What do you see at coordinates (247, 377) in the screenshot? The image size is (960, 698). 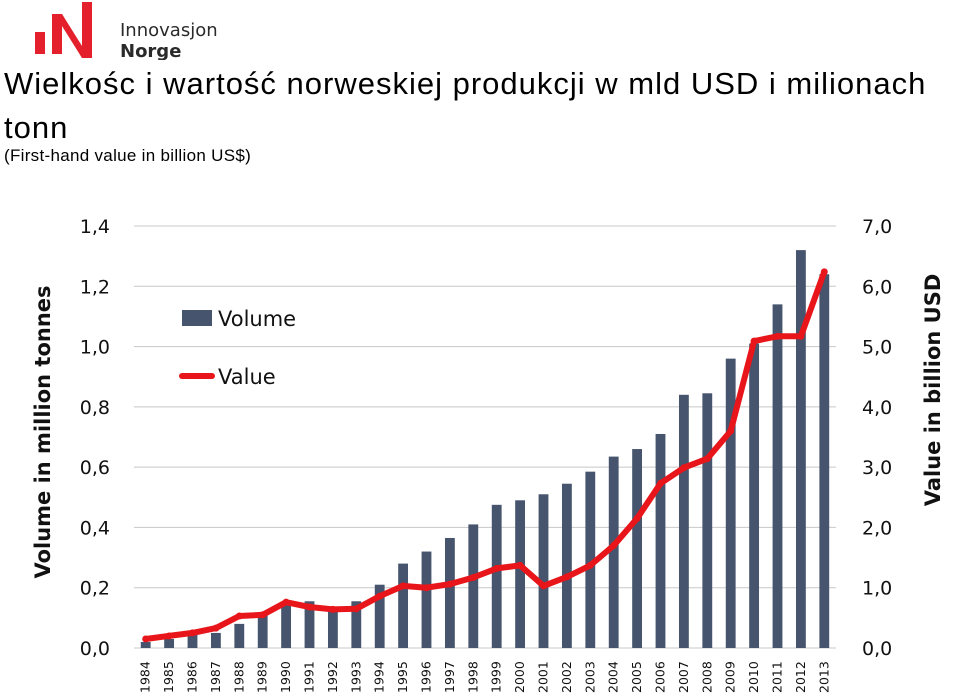 I see `legend-value-label: Value` at bounding box center [247, 377].